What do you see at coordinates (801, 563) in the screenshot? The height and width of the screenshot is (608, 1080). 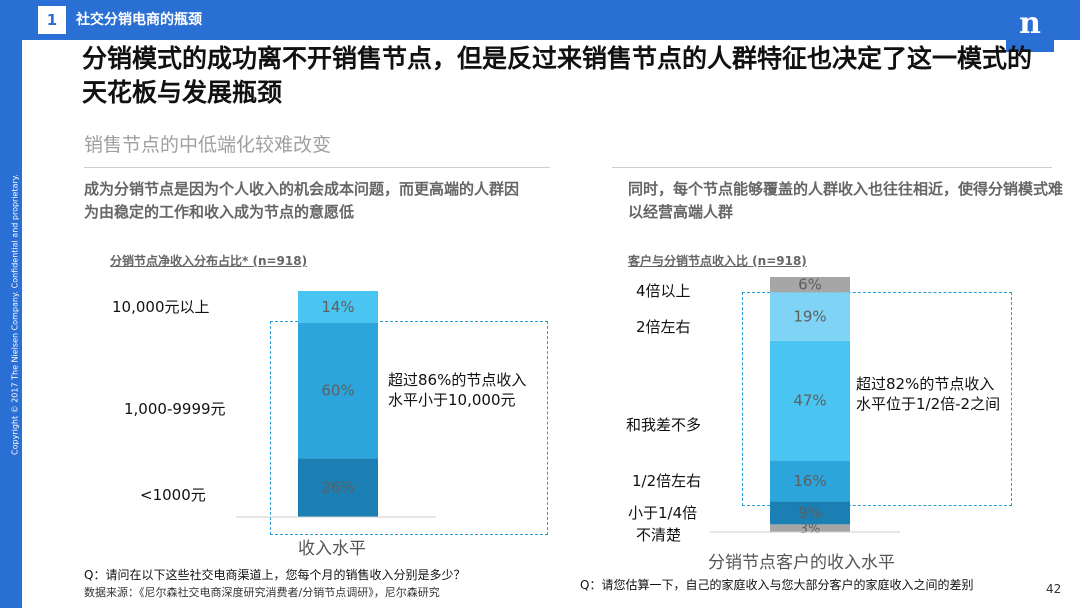 I see `right-axis-label: 分销节点客户的收入水平` at bounding box center [801, 563].